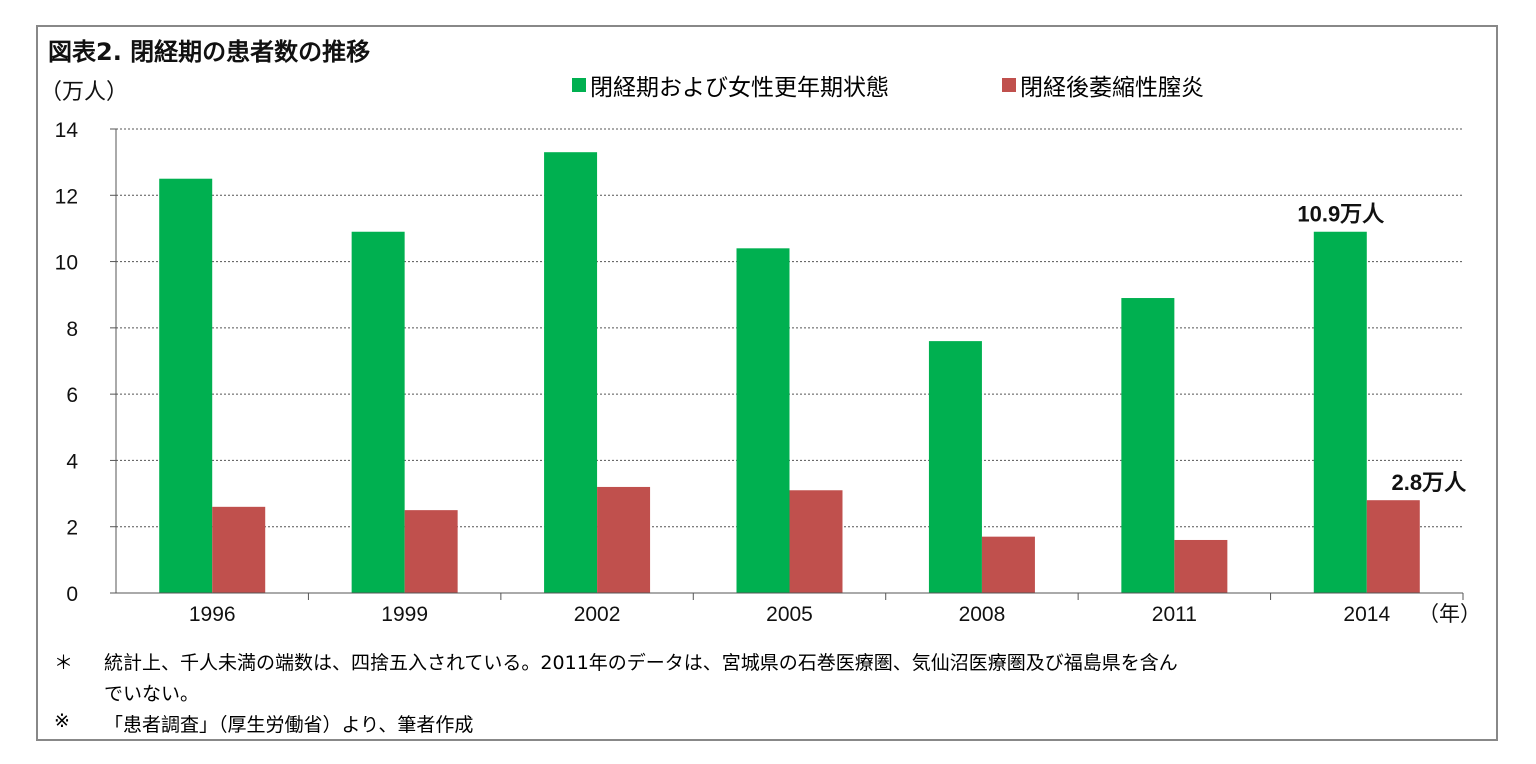 The image size is (1536, 764). What do you see at coordinates (62, 721) in the screenshot?
I see `source-mark: ※` at bounding box center [62, 721].